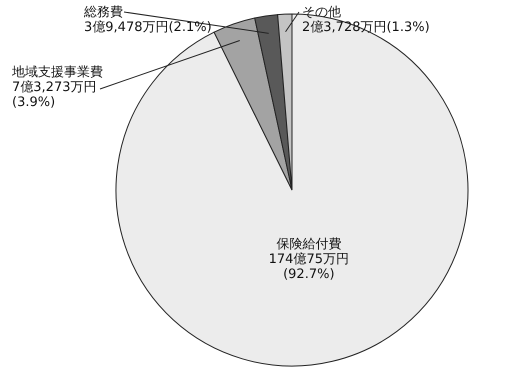 This screenshot has width=506, height=373. I want to click on data-label: 174億75万円 (92.7%), so click(308, 267).